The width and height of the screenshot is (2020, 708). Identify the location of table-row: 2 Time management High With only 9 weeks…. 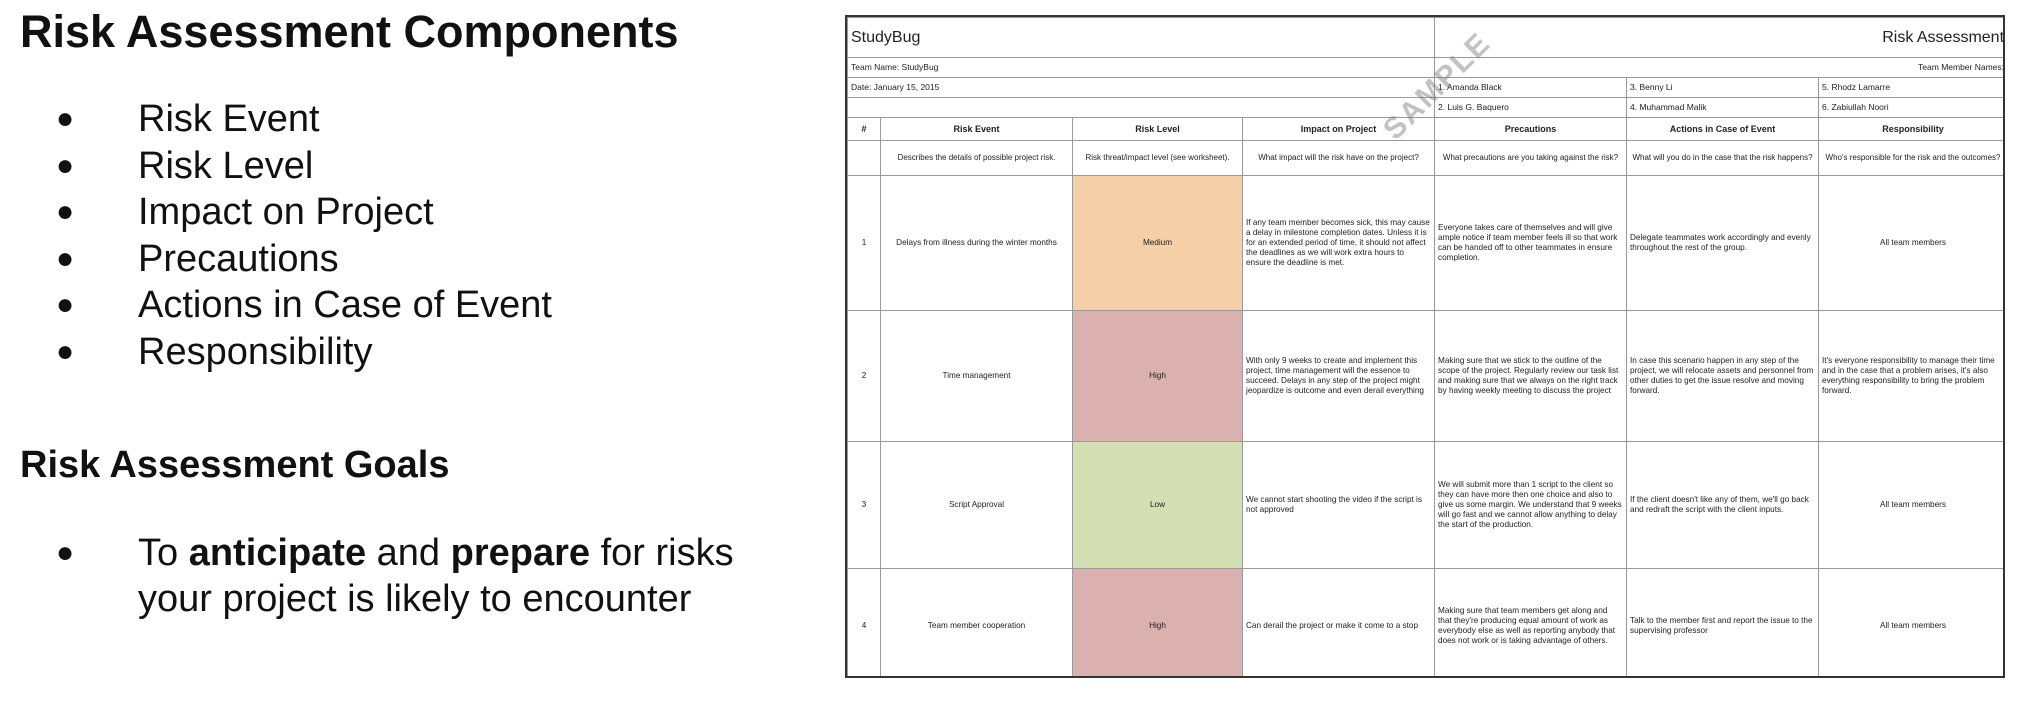
(1425, 376).